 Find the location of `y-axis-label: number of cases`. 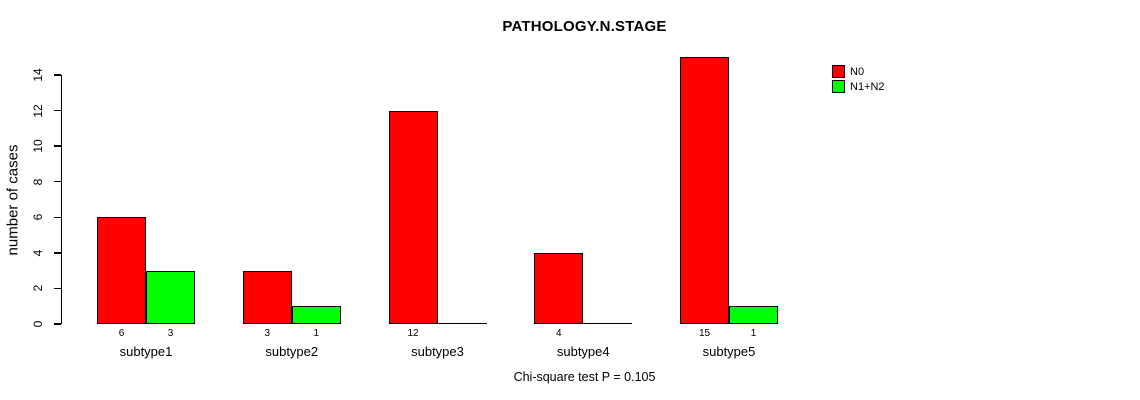

y-axis-label: number of cases is located at coordinates (13, 200).